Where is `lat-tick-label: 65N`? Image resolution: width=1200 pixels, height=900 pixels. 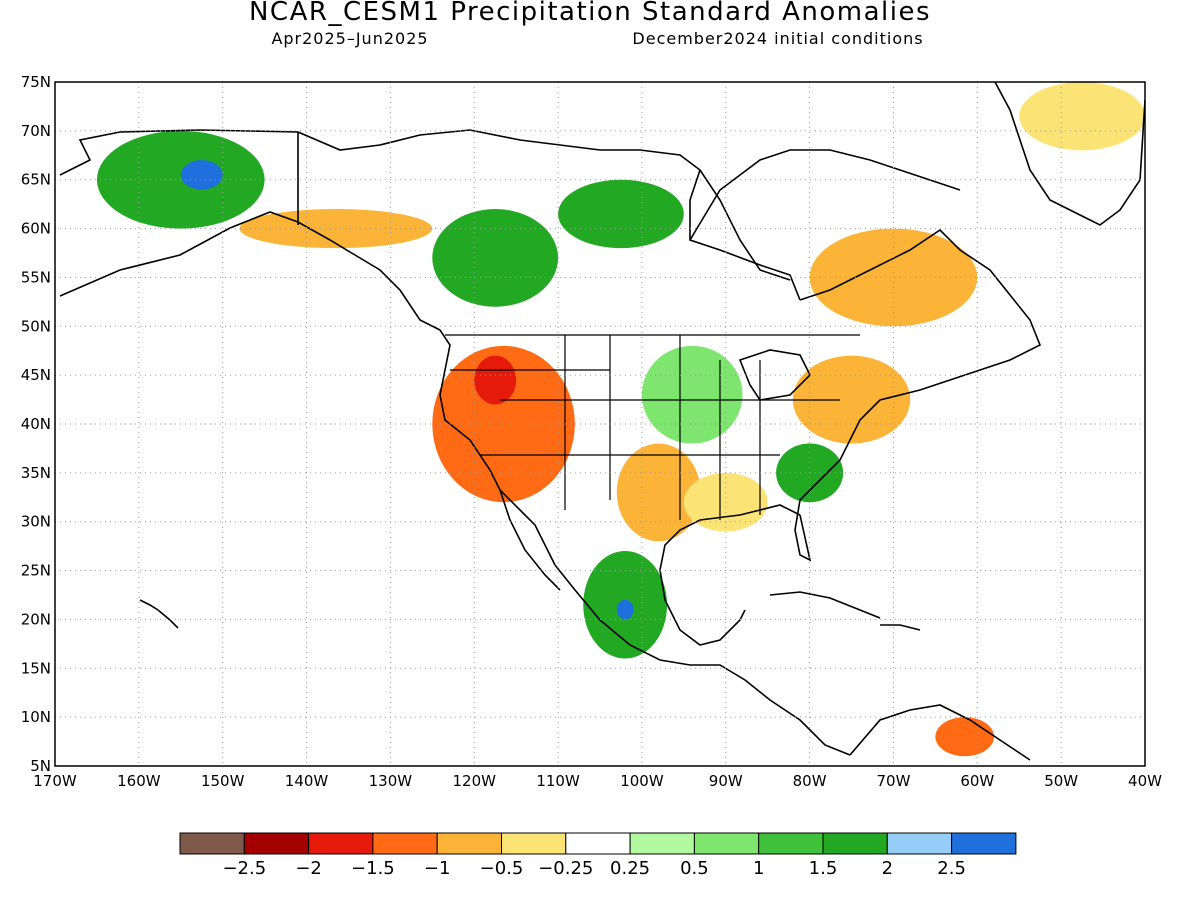
lat-tick-label: 65N is located at coordinates (36, 180).